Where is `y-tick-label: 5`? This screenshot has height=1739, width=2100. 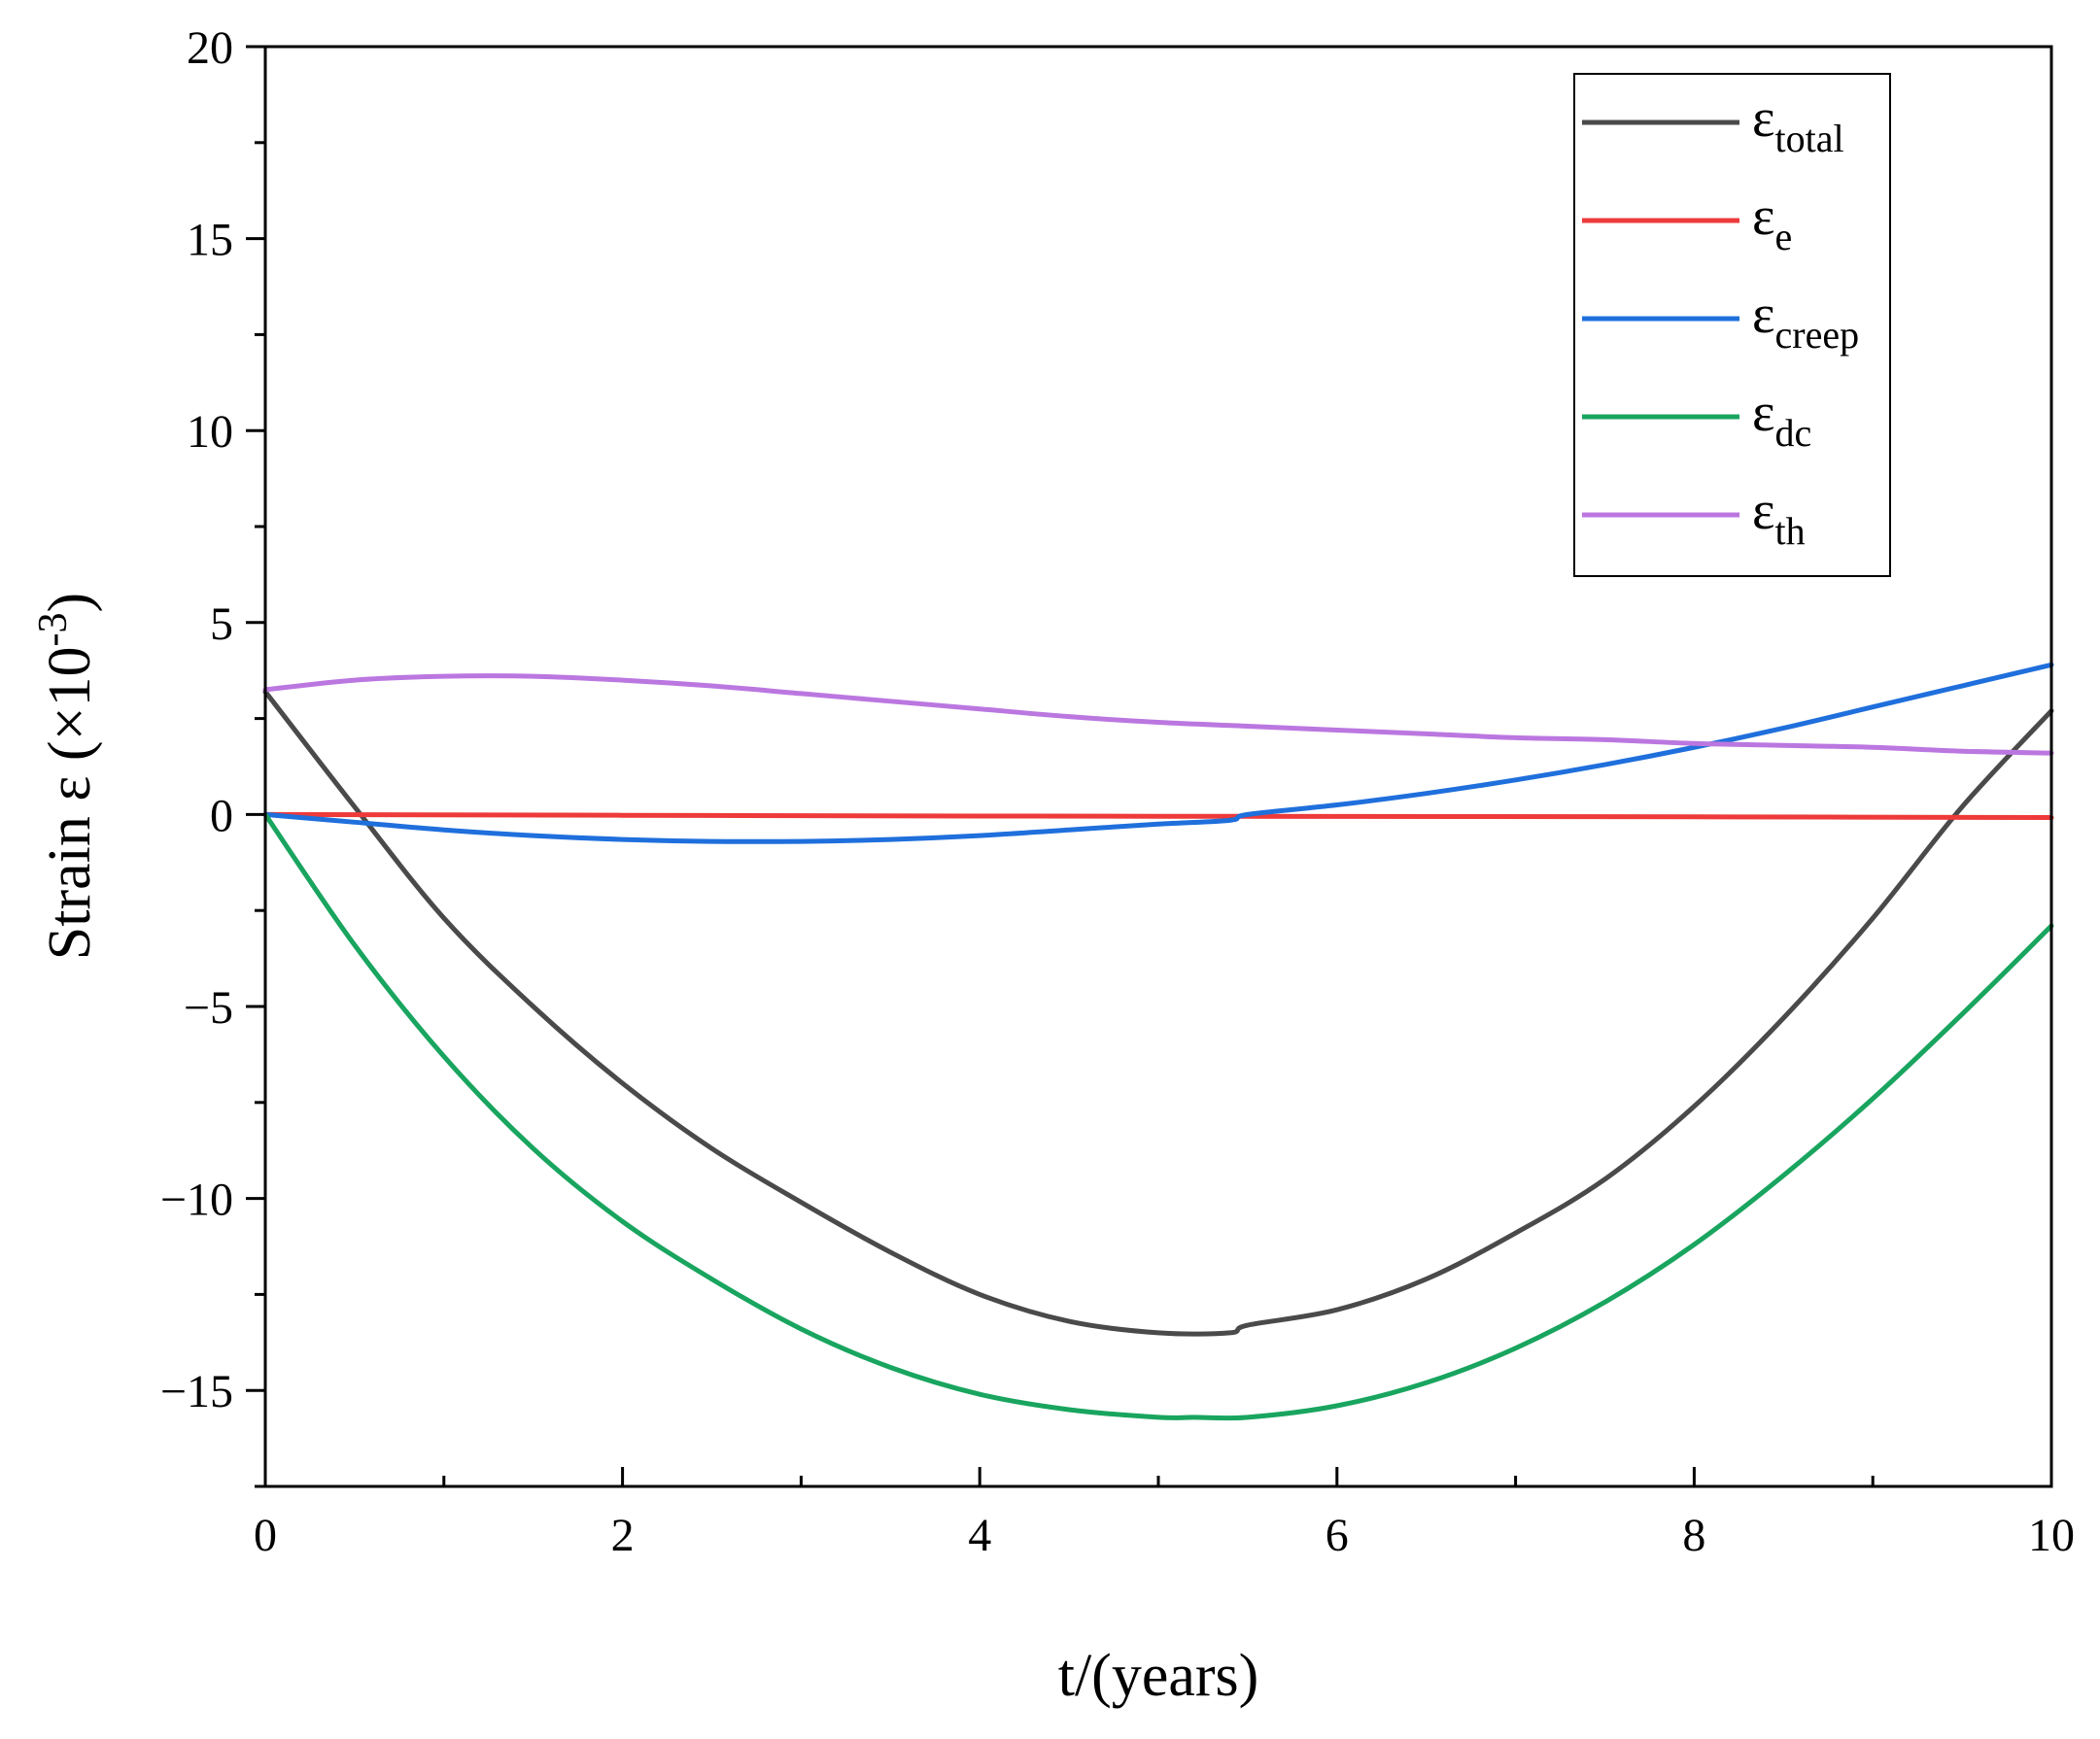
y-tick-label: 5 is located at coordinates (221, 624).